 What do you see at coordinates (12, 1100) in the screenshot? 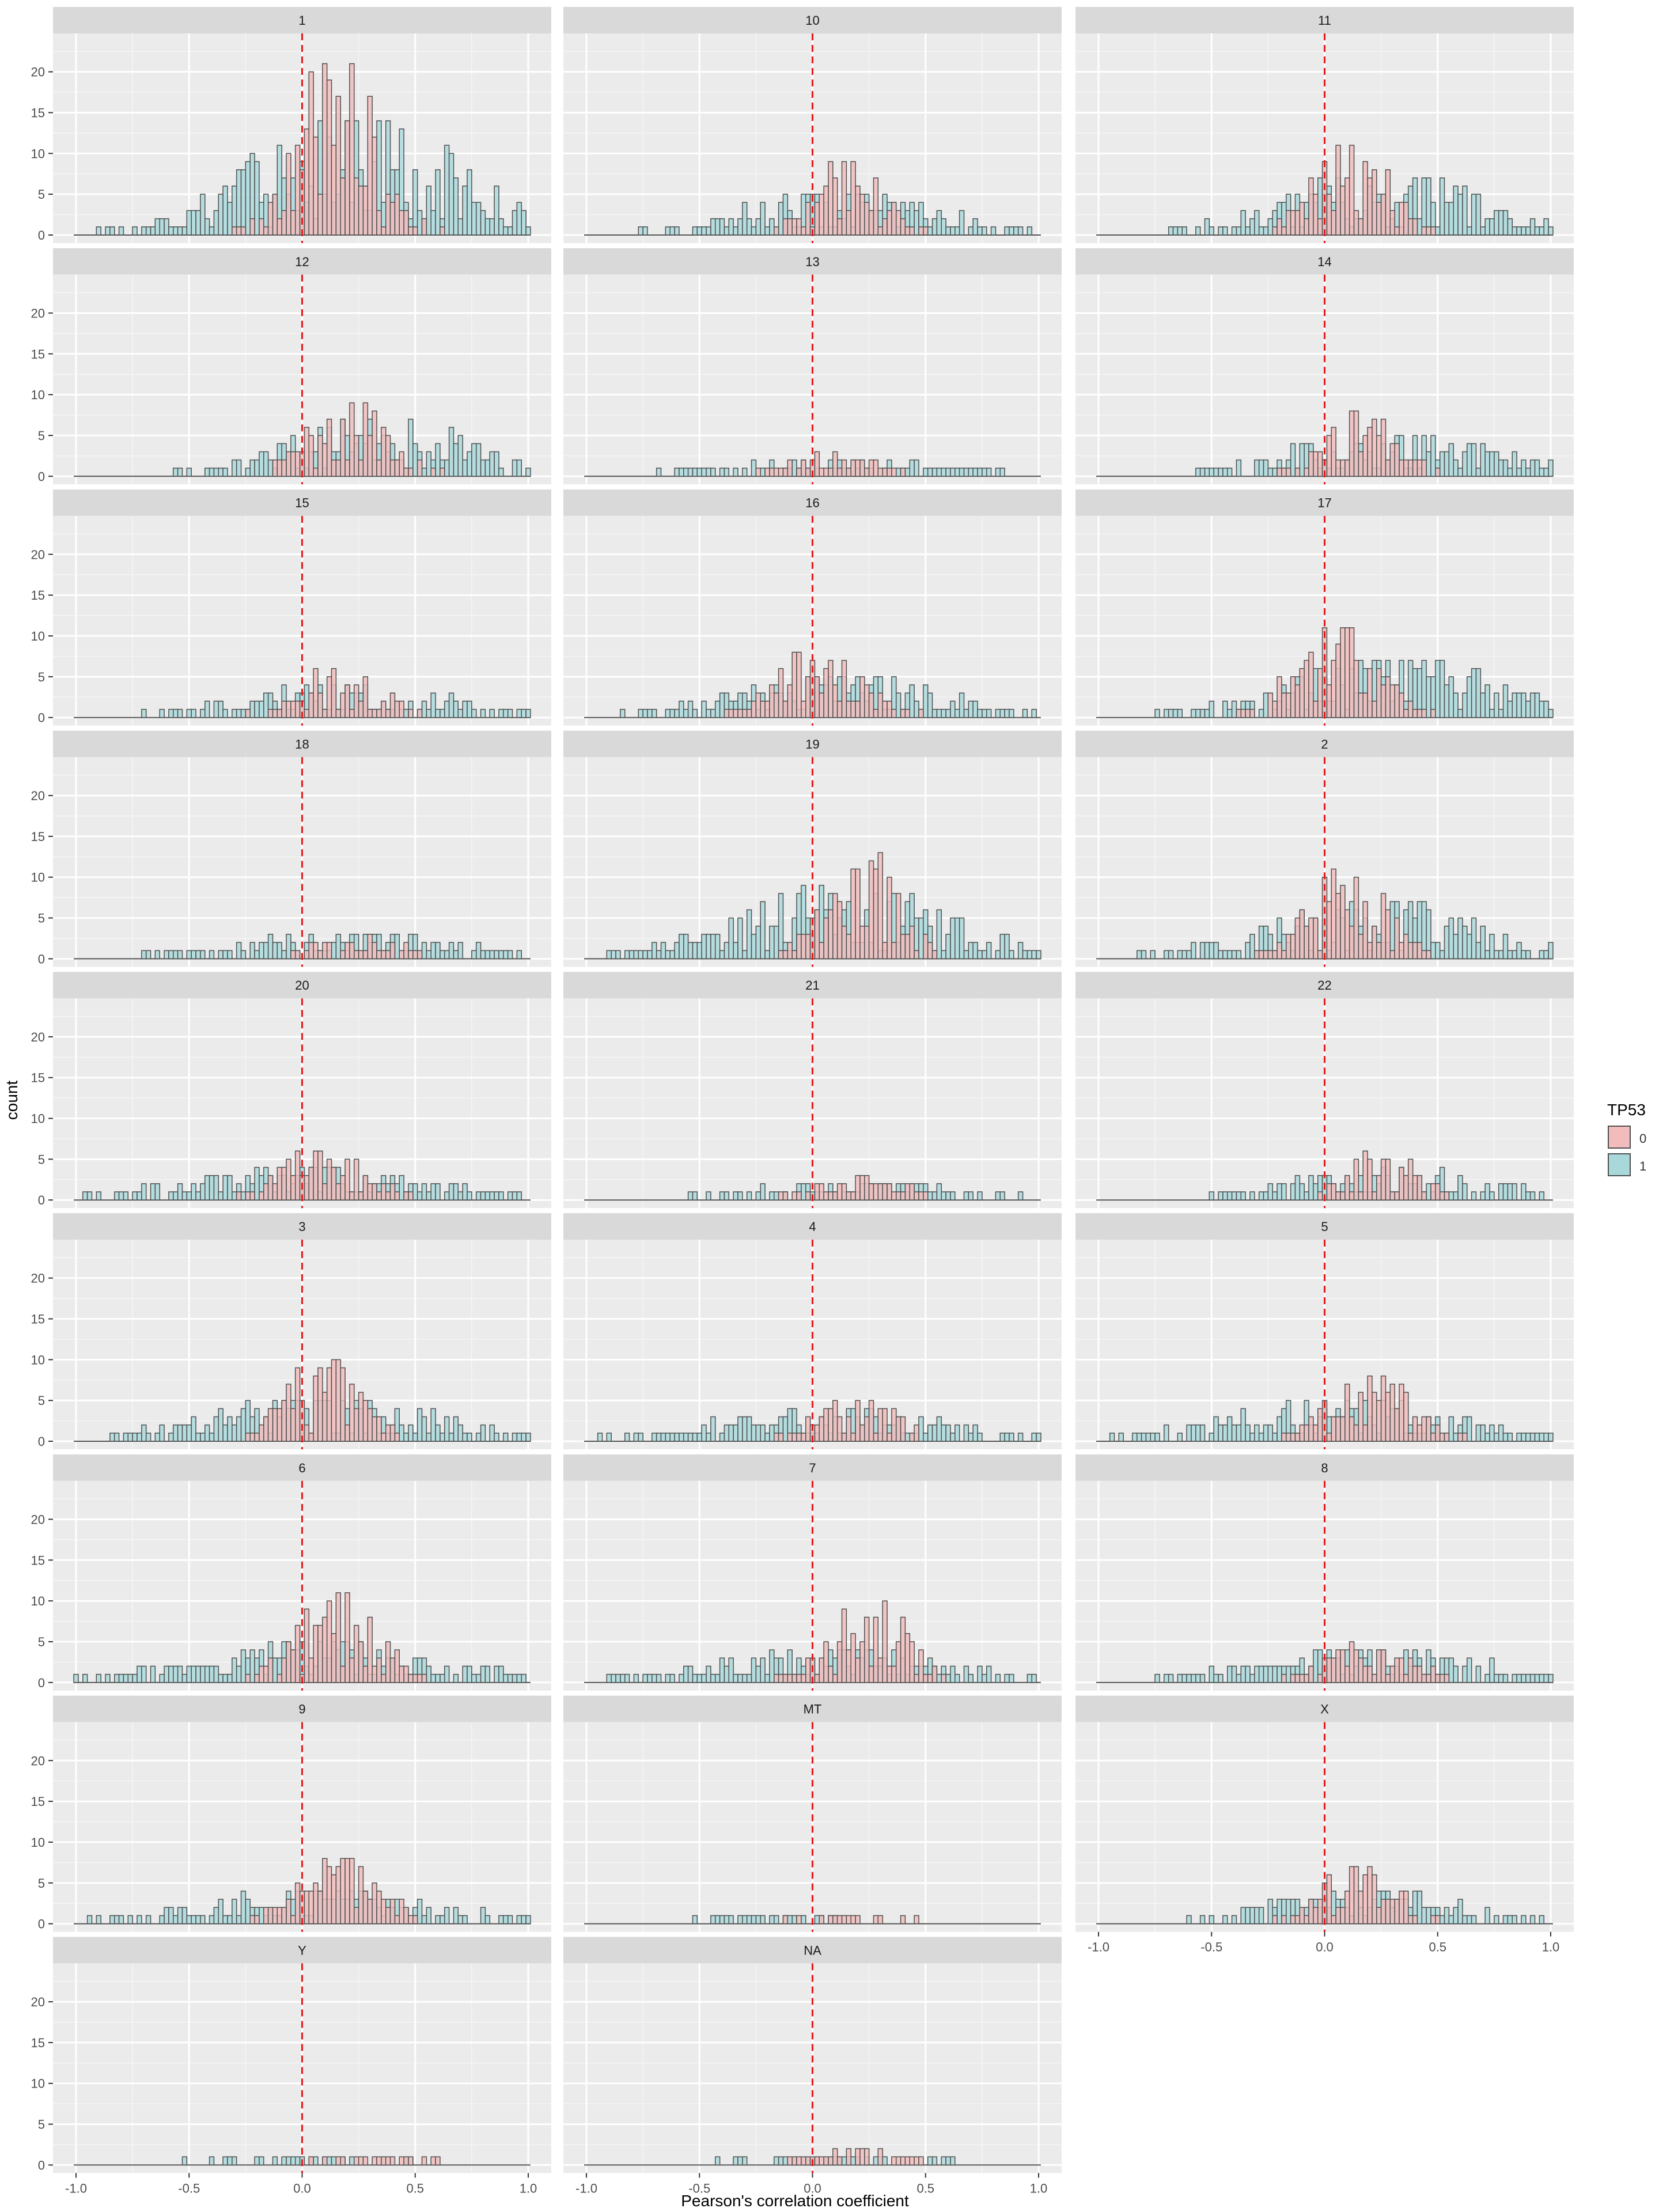
I see `y-axis-title: count` at bounding box center [12, 1100].